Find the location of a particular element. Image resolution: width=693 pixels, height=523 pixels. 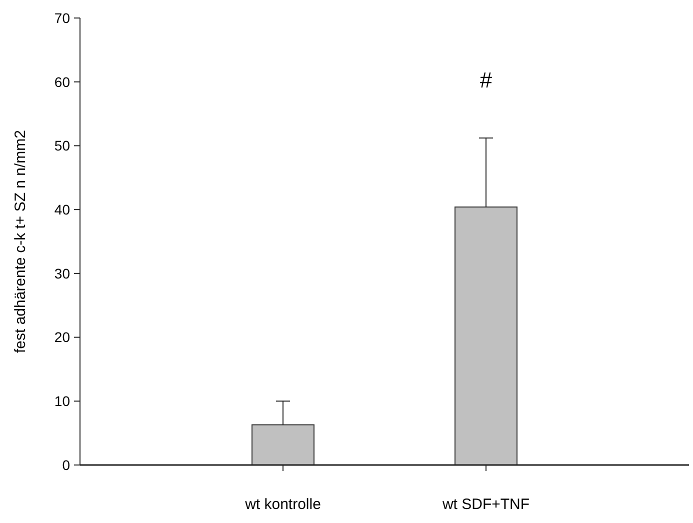

y-tick-label: 0 is located at coordinates (66, 464).